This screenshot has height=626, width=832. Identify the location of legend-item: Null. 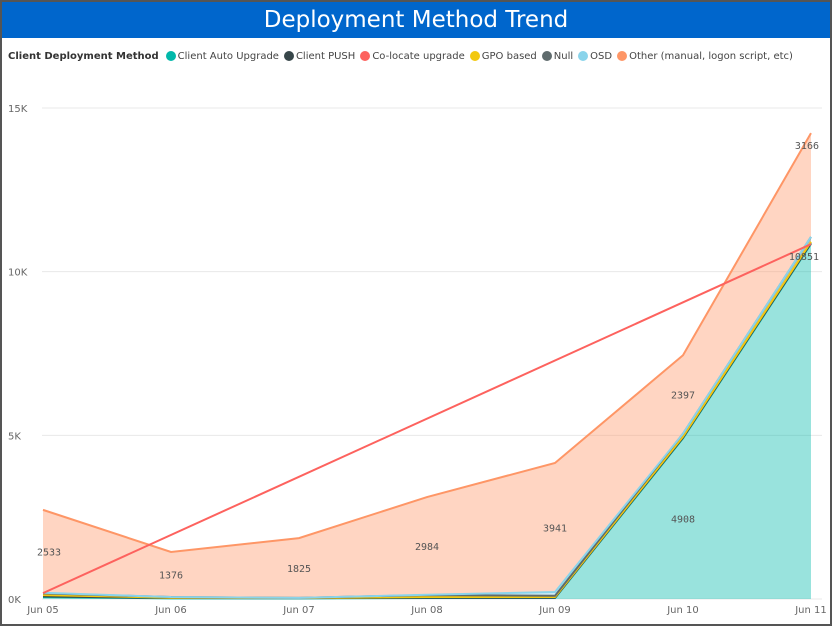
(557, 56).